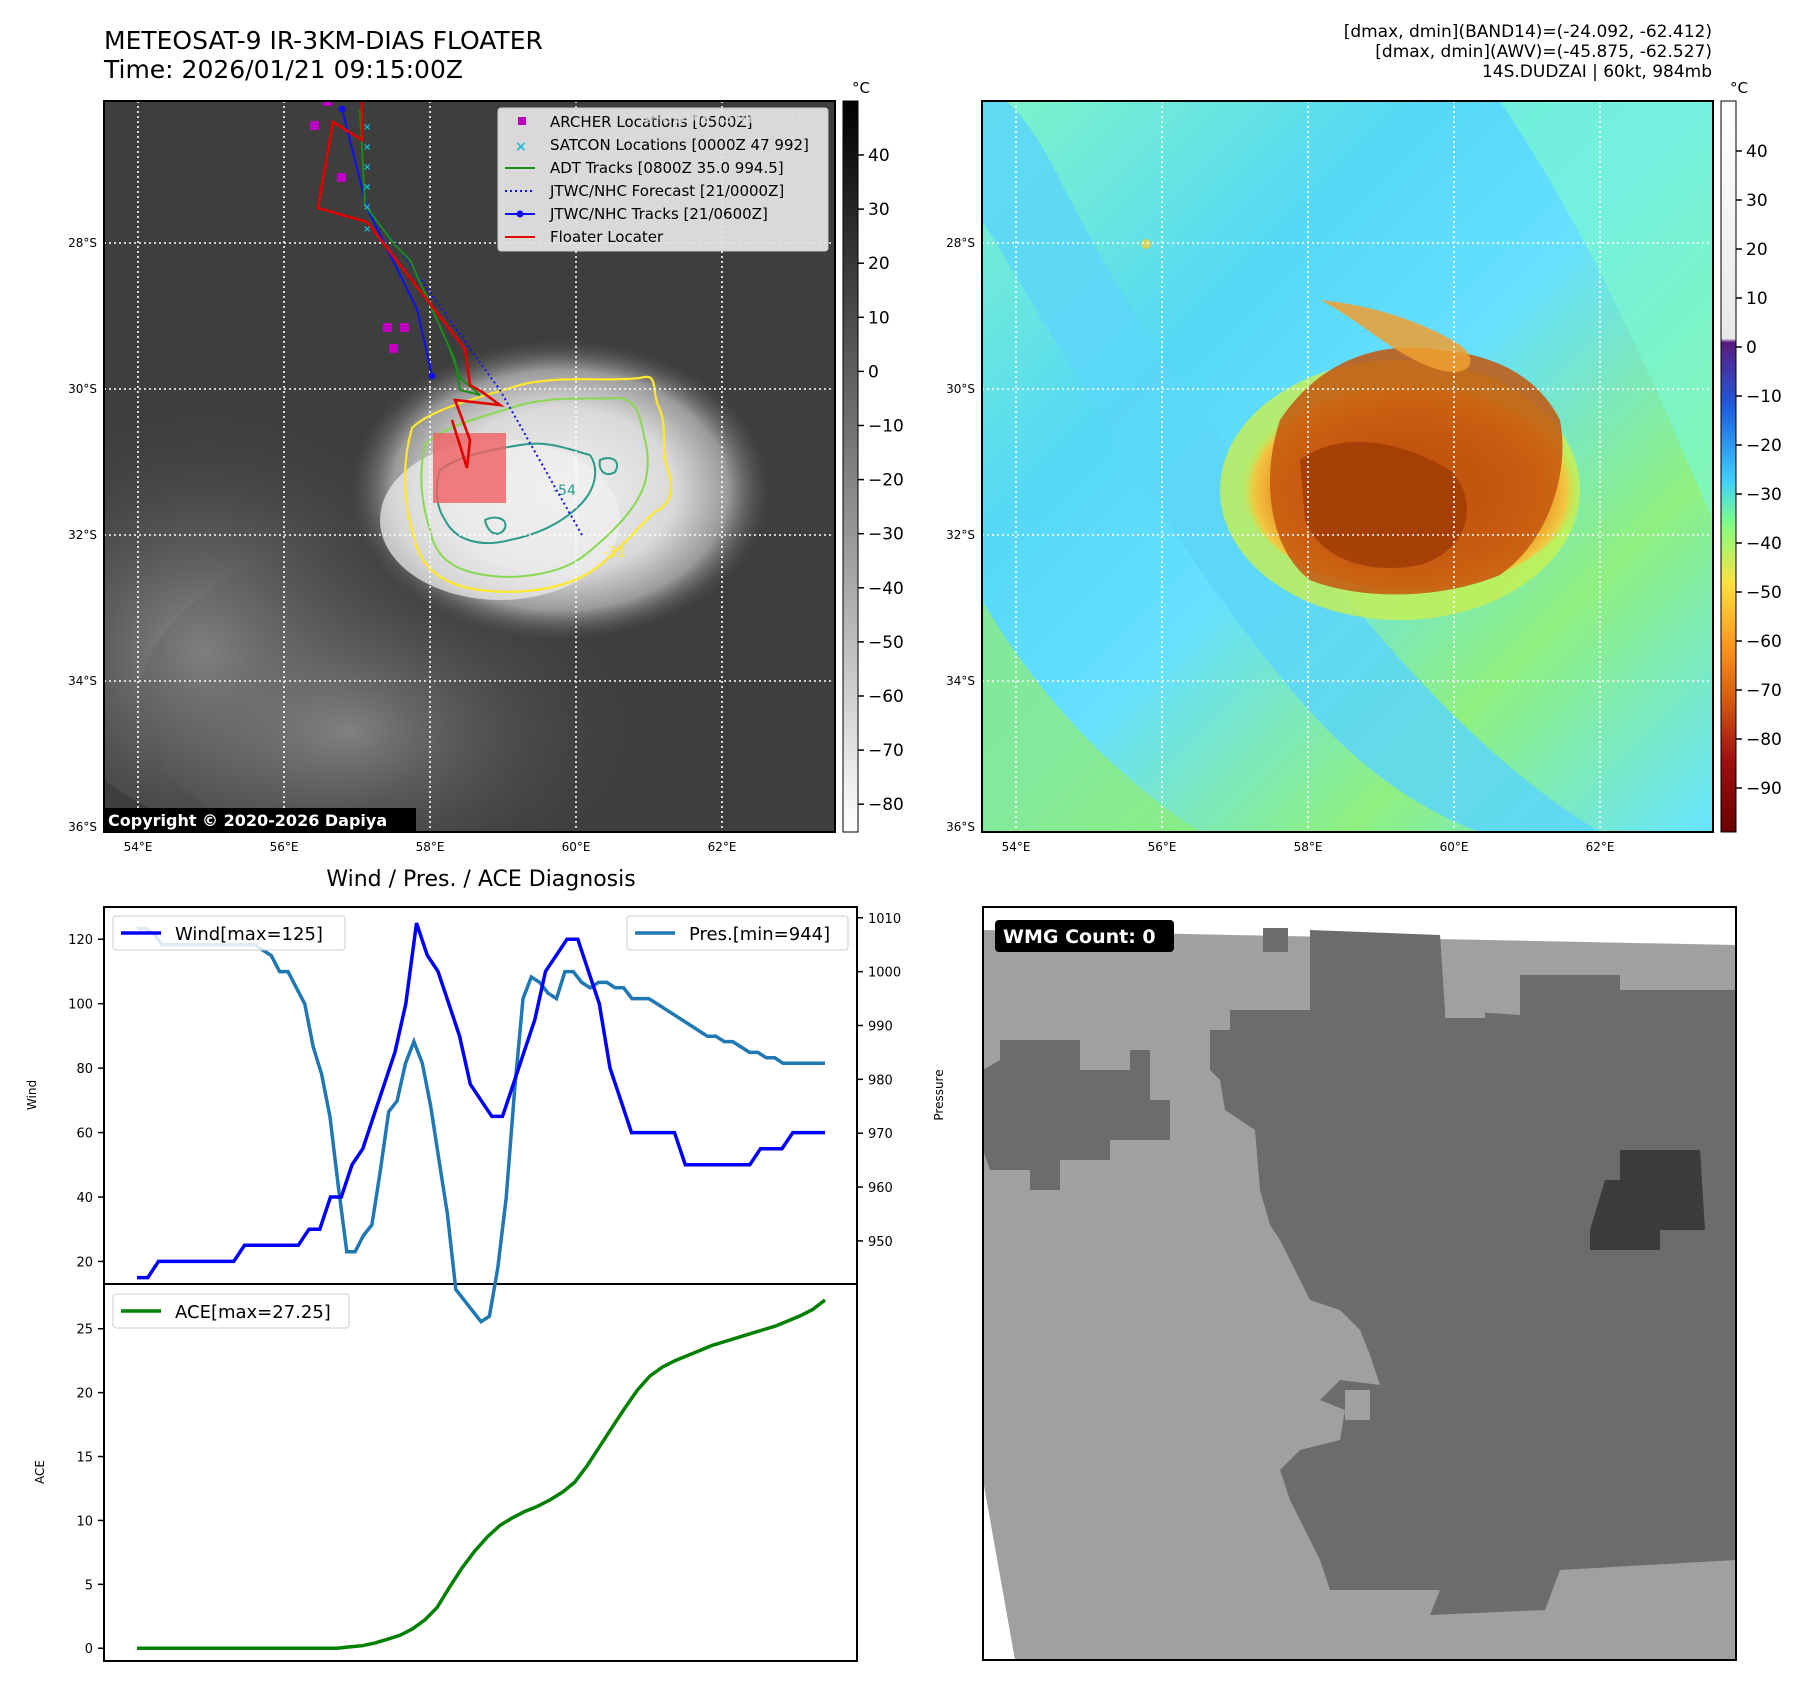 The height and width of the screenshot is (1690, 1797). Describe the element at coordinates (1162, 847) in the screenshot. I see `awv-lon-label: 56°E` at that location.